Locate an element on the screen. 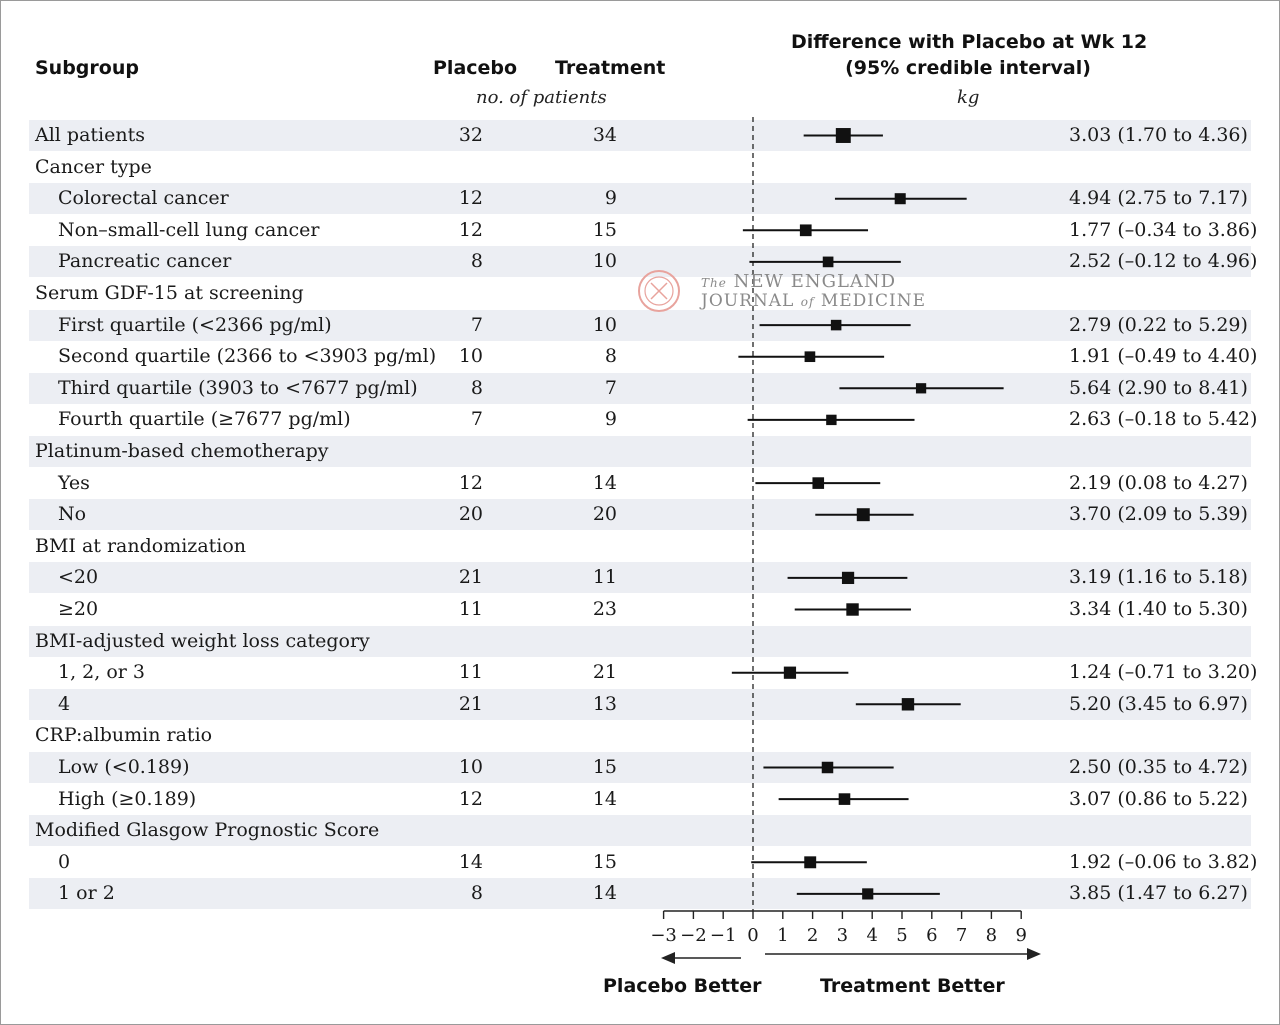 The height and width of the screenshot is (1025, 1280). subgroup-label: BMI-adjusted weight loss category is located at coordinates (202, 640).